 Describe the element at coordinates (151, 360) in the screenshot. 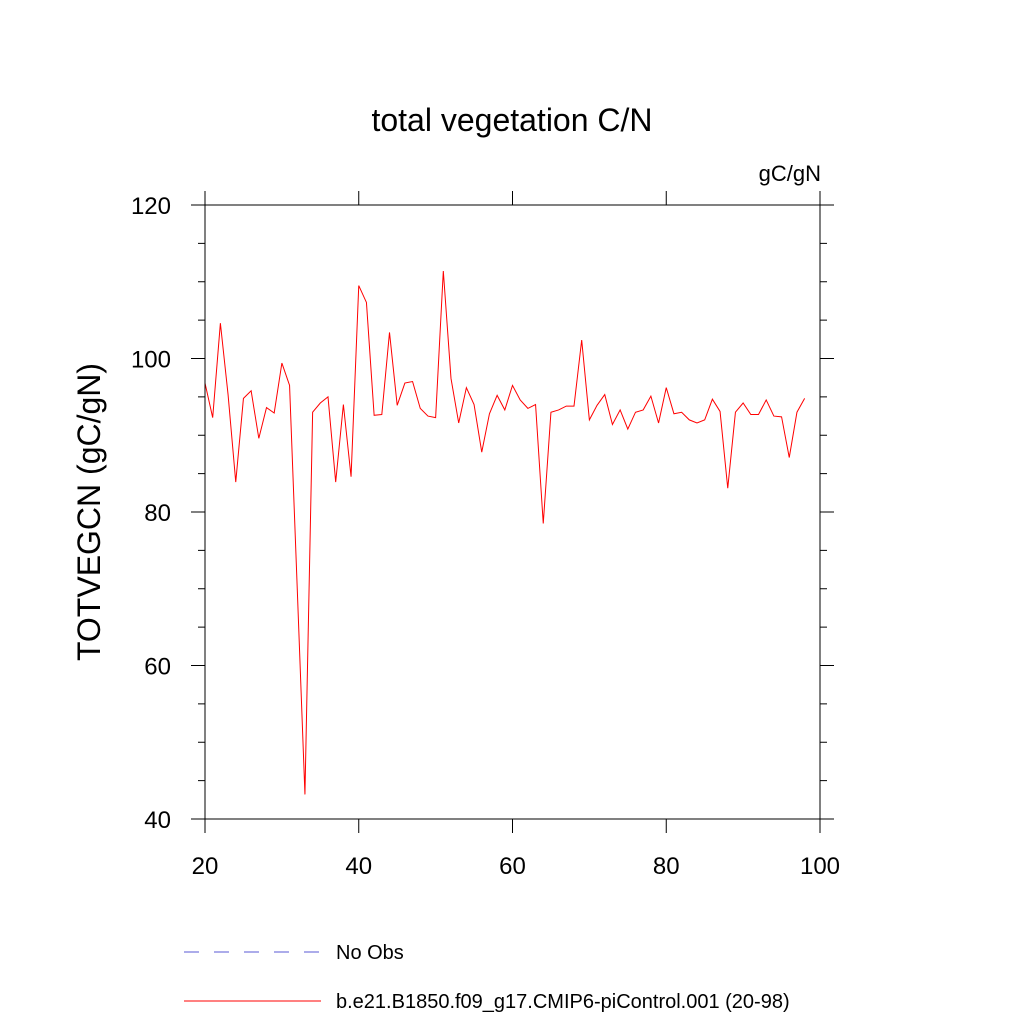

I see `y-tick-label: 100` at that location.